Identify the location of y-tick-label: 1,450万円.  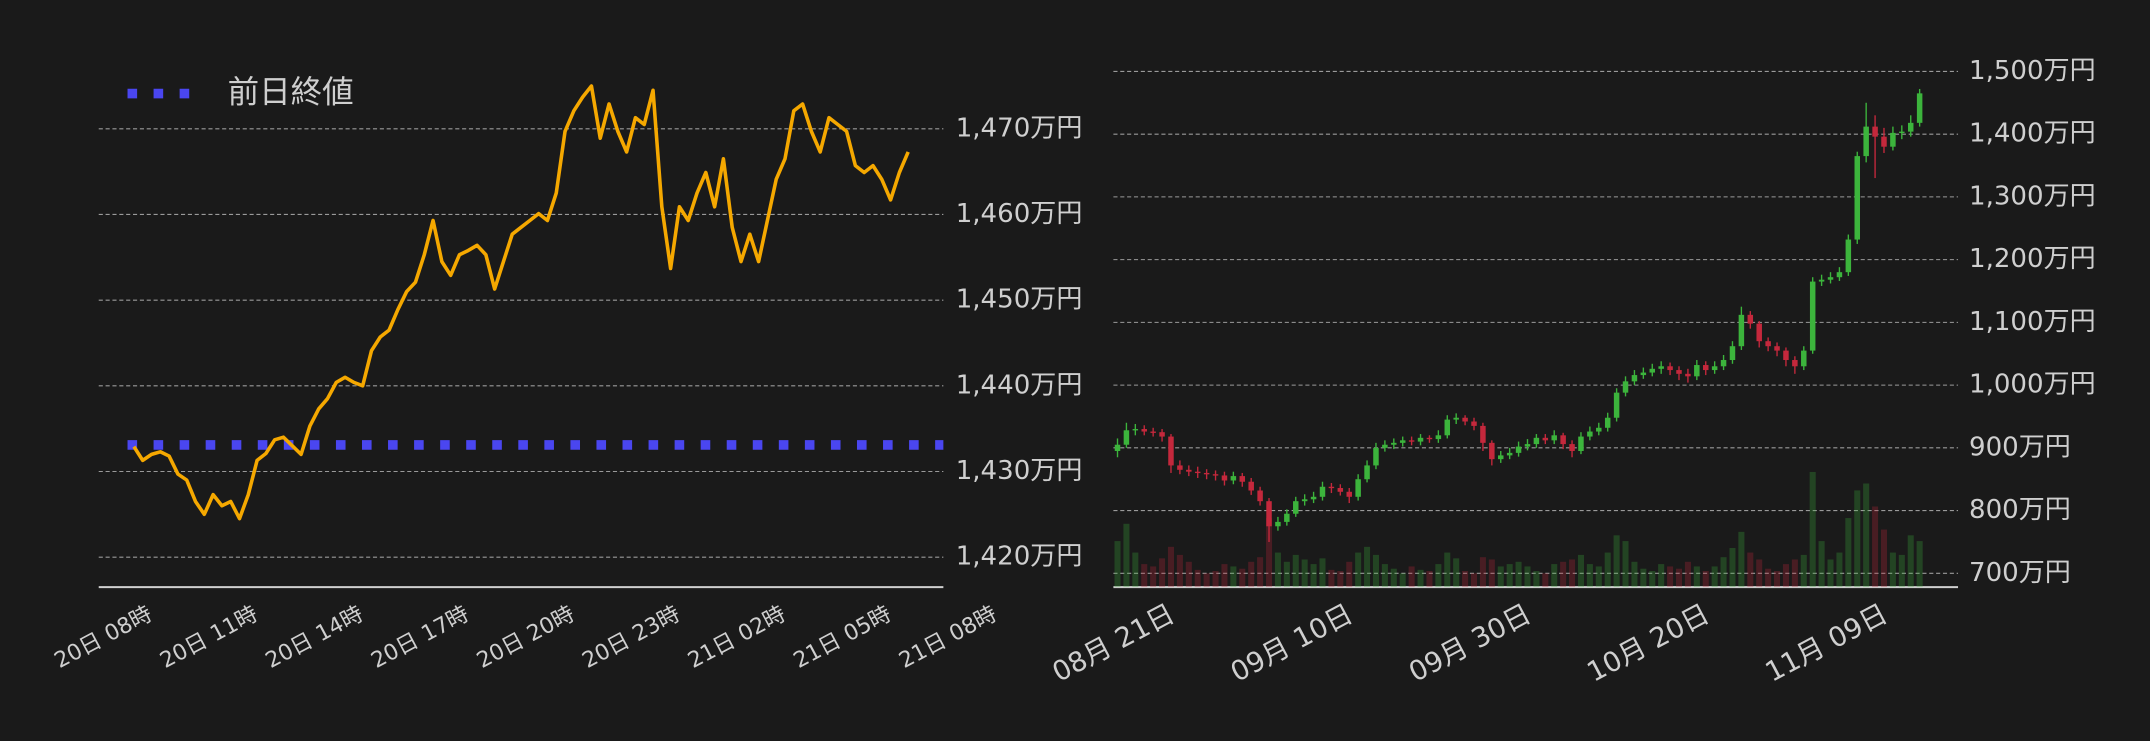
(1019, 300).